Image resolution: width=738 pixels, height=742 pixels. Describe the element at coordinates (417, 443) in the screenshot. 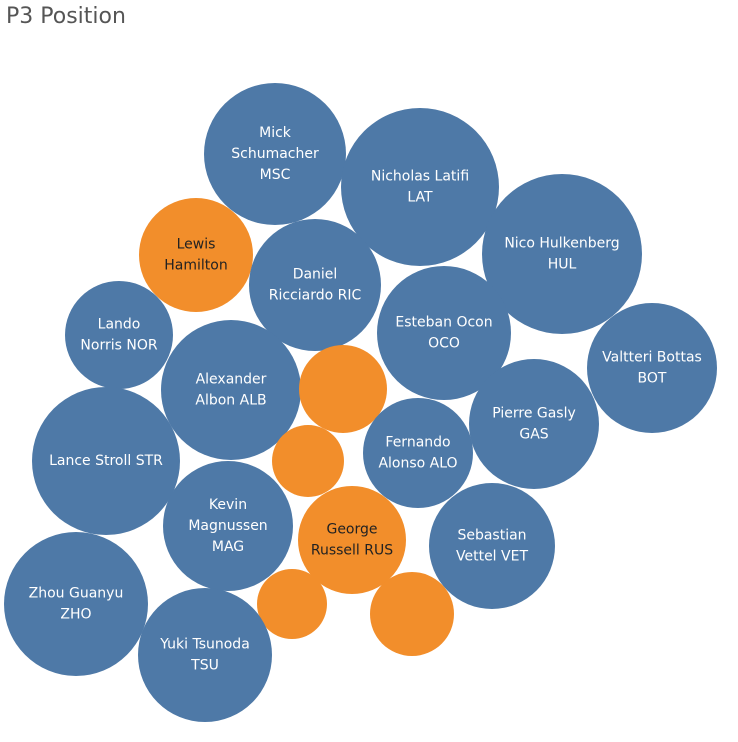

I see `bubble-label: Fernando` at that location.